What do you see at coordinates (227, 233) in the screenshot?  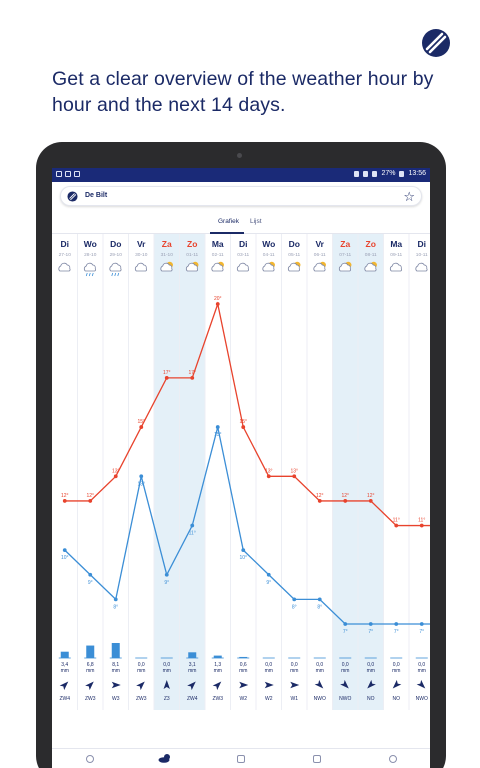 I see `active-tab-indicator` at bounding box center [227, 233].